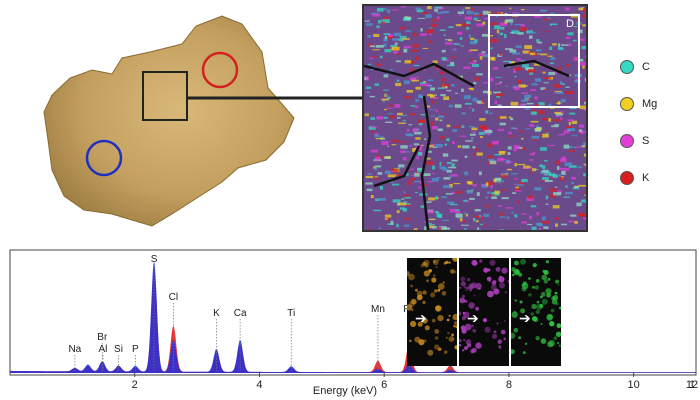 The height and width of the screenshot is (400, 700). What do you see at coordinates (646, 178) in the screenshot?
I see `legend-label: K` at bounding box center [646, 178].